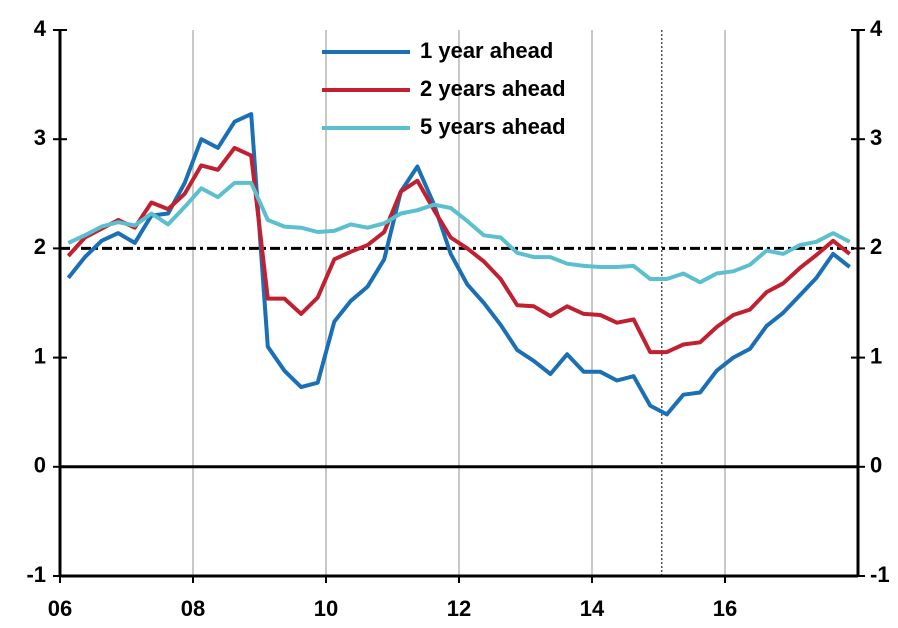 Image resolution: width=898 pixels, height=628 pixels. I want to click on series-line, so click(459, 232).